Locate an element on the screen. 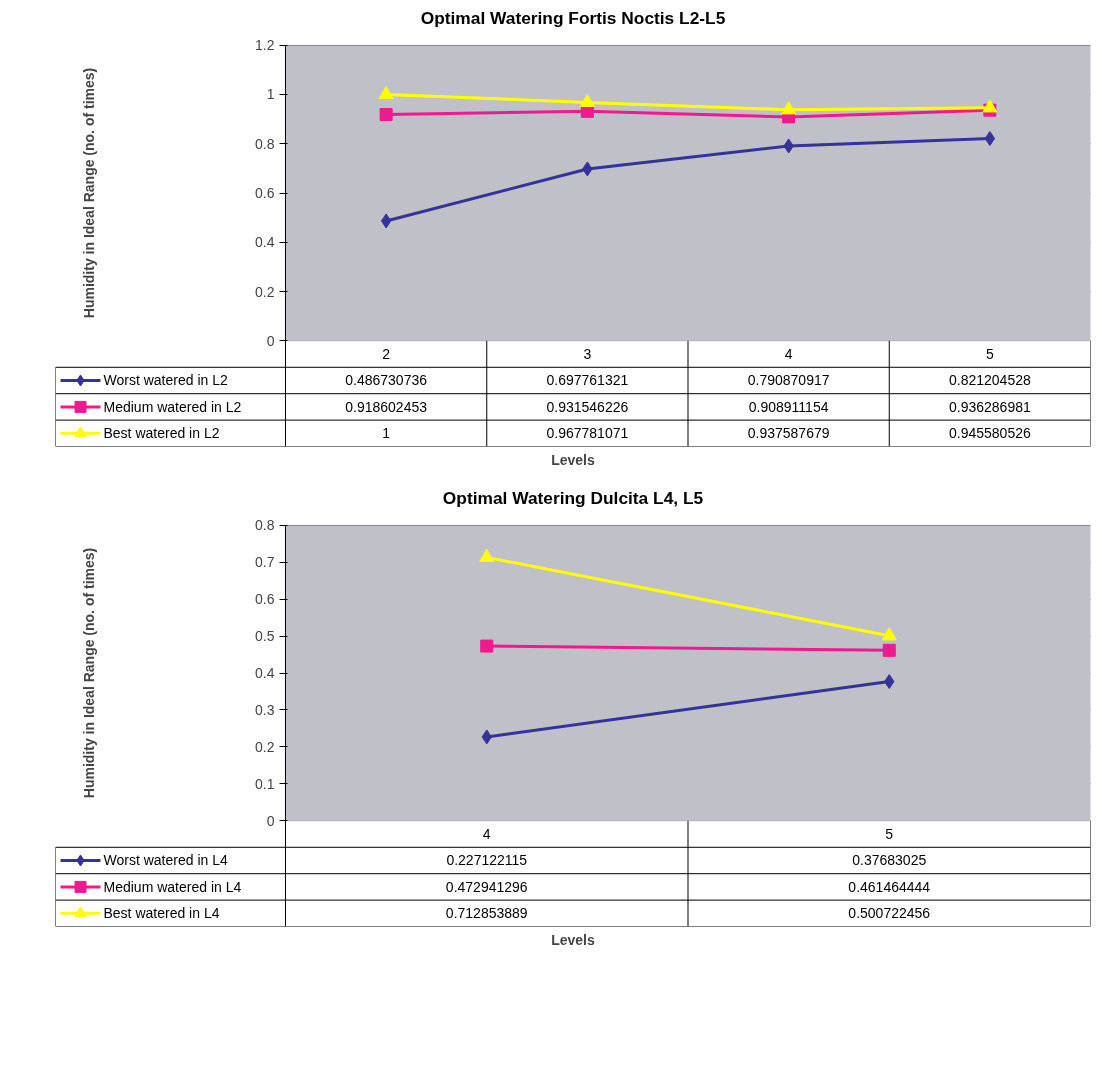 This screenshot has width=1111, height=1087. data-label: 0.500722456 is located at coordinates (889, 913).